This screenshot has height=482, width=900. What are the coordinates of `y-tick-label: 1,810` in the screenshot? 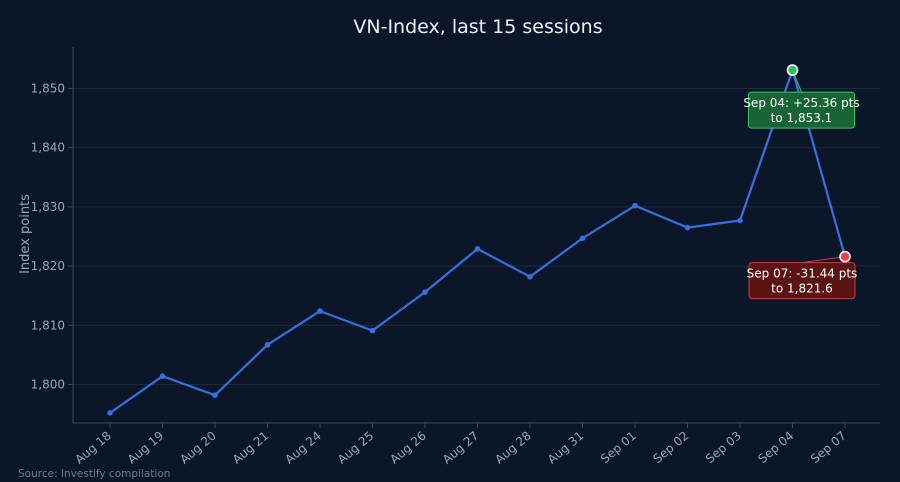 It's located at (48, 325).